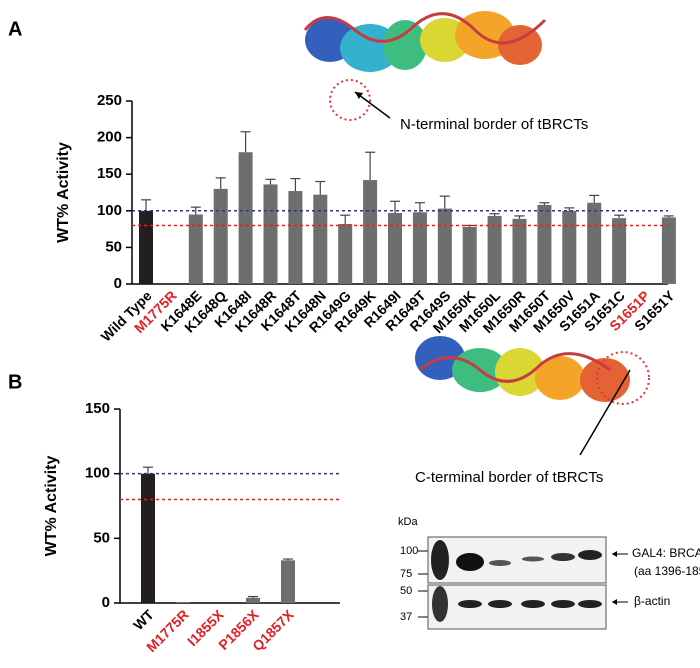 The width and height of the screenshot is (700, 668). What do you see at coordinates (605, 412) in the screenshot?
I see `pointer-line` at bounding box center [605, 412].